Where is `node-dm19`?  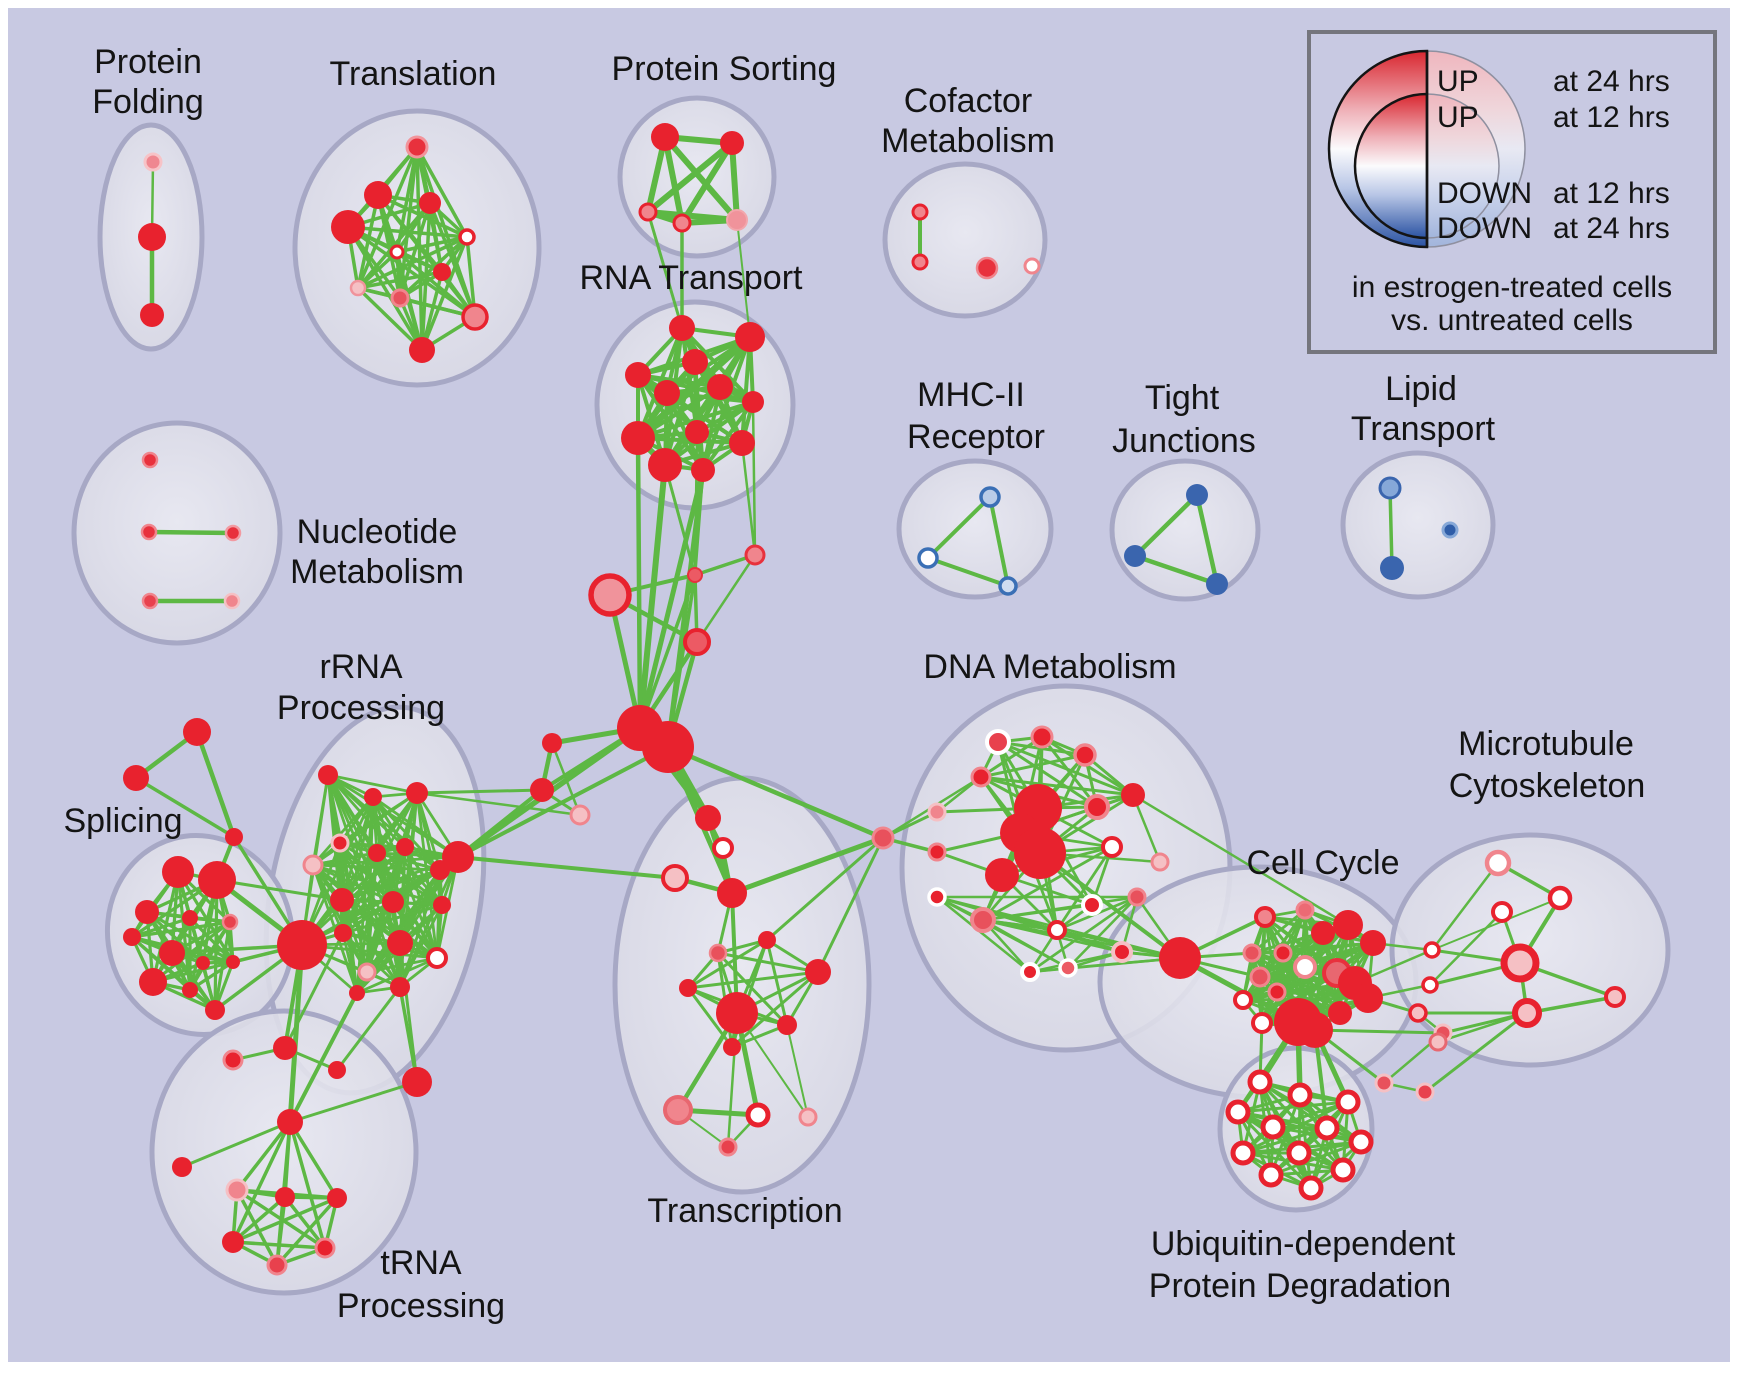
node-dm19 is located at coordinates (1057, 930).